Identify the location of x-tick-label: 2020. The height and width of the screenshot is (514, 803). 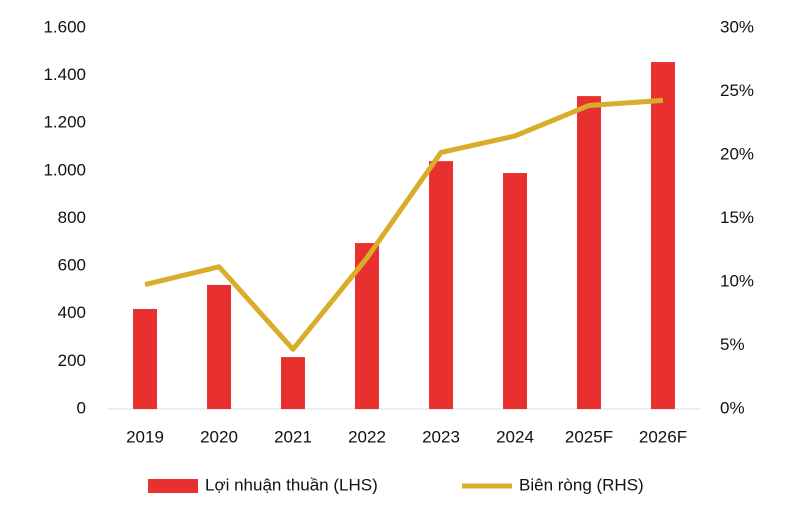
(219, 436).